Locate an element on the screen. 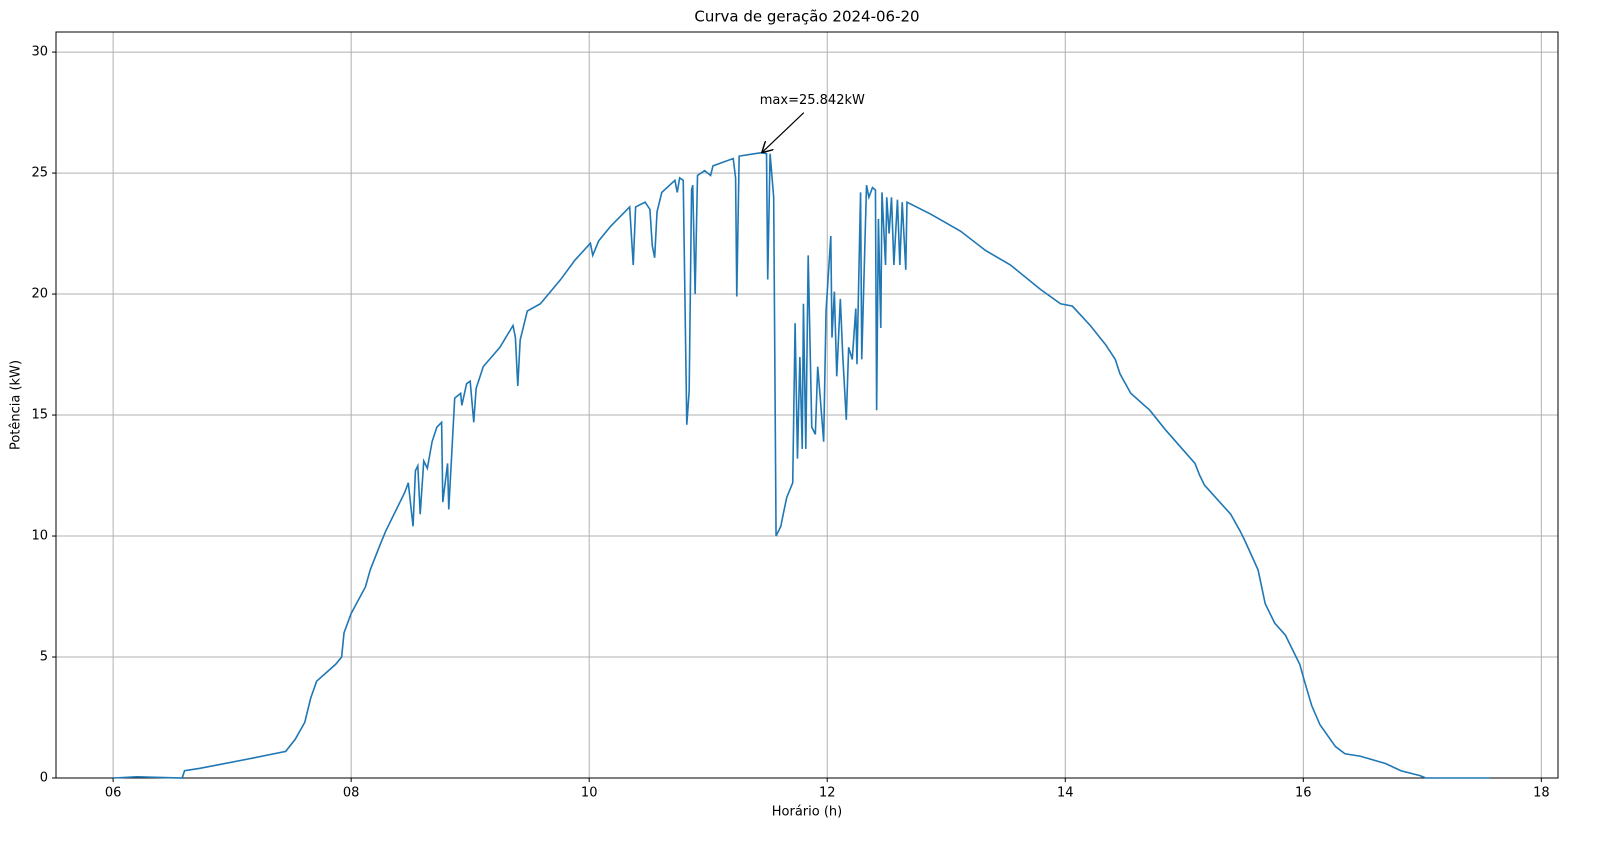 Image resolution: width=1616 pixels, height=855 pixels. x-tick-label: 06 is located at coordinates (113, 793).